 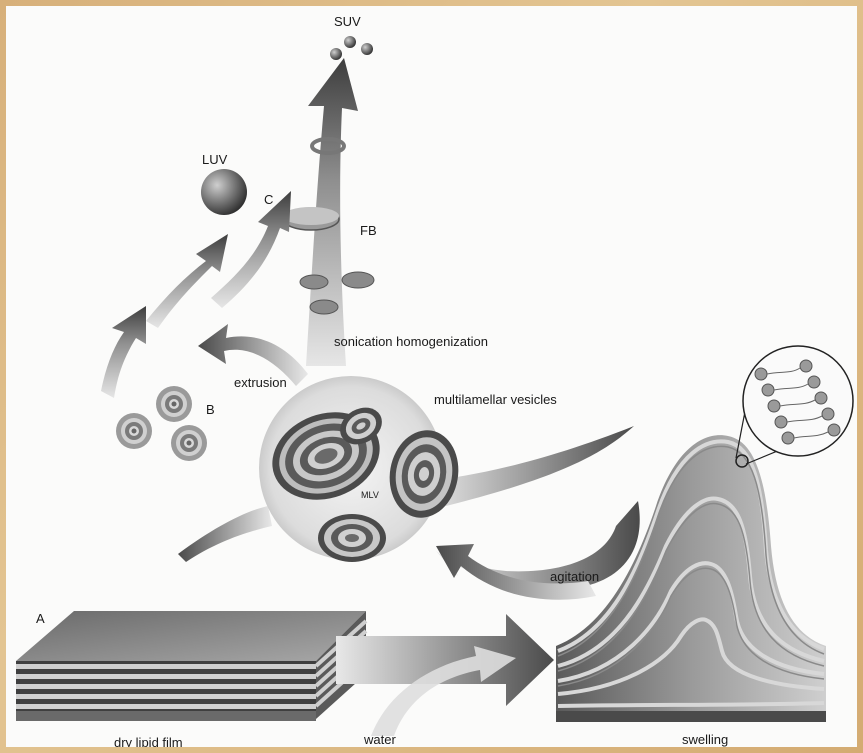 I want to click on bilayer-zoom-circle, so click(x=794, y=406).